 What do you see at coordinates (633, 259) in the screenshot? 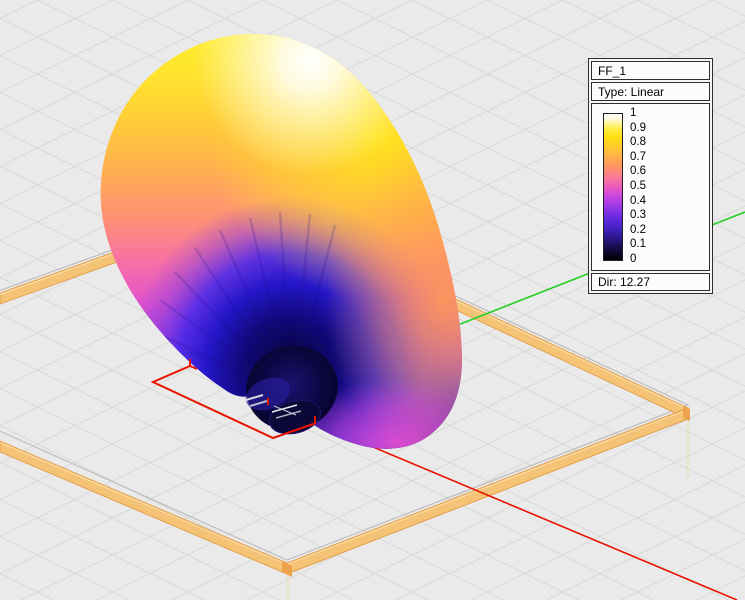
I see `scale-label: 0` at bounding box center [633, 259].